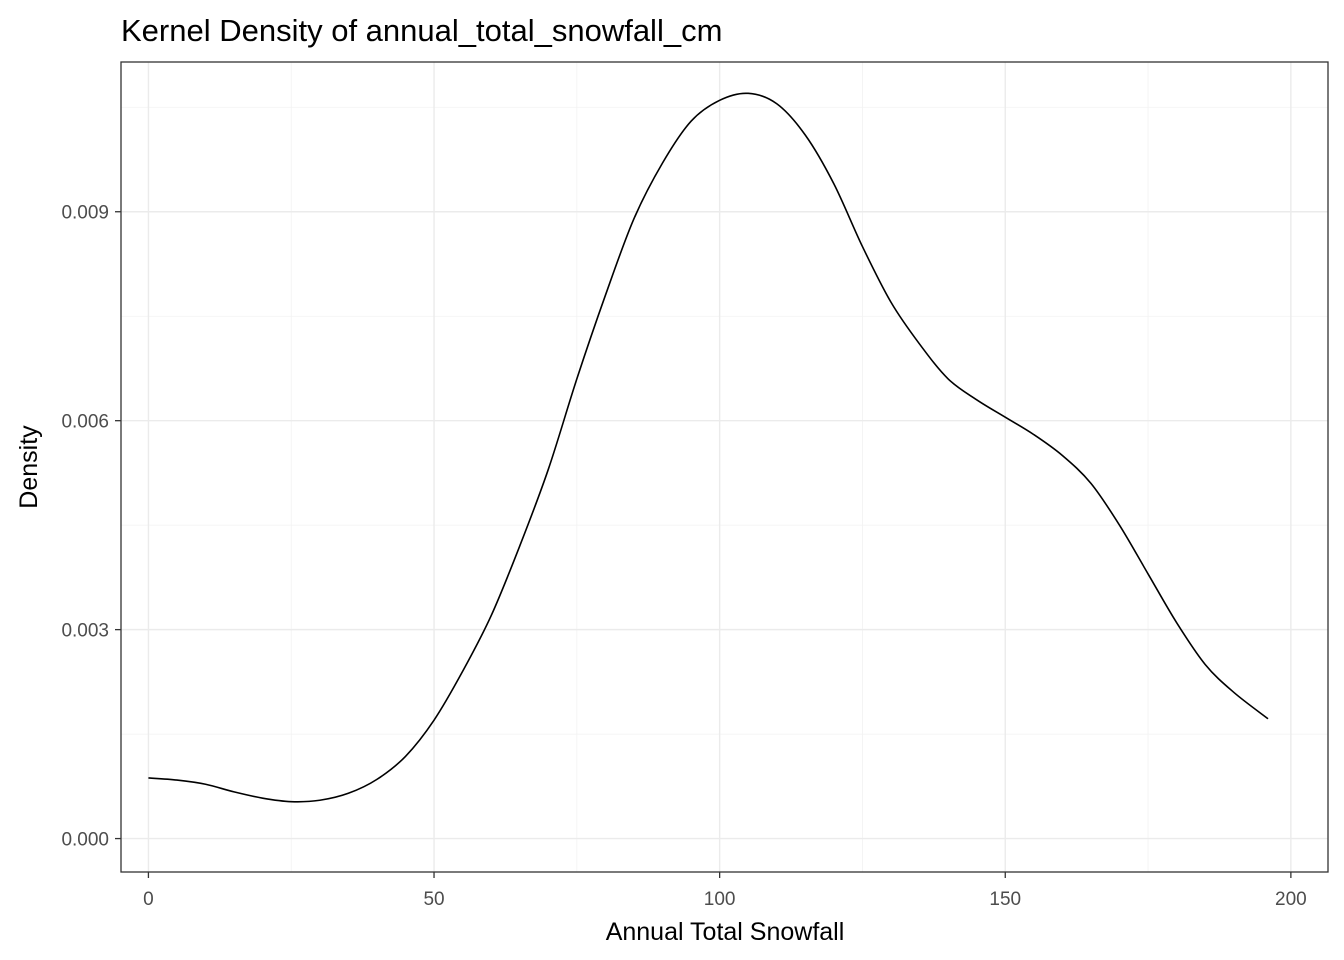 The height and width of the screenshot is (960, 1344). What do you see at coordinates (29, 467) in the screenshot?
I see `y-axis-title: Density` at bounding box center [29, 467].